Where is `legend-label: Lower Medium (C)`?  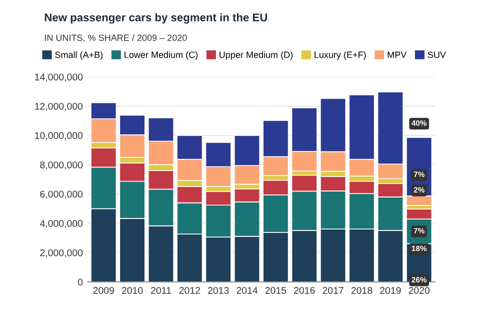 legend-label: Lower Medium (C) is located at coordinates (161, 55).